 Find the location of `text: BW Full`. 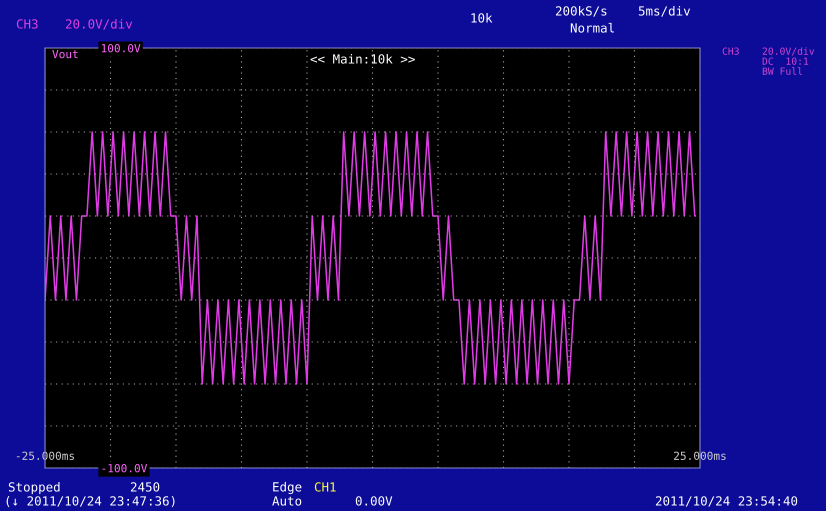

text: BW Full is located at coordinates (782, 71).